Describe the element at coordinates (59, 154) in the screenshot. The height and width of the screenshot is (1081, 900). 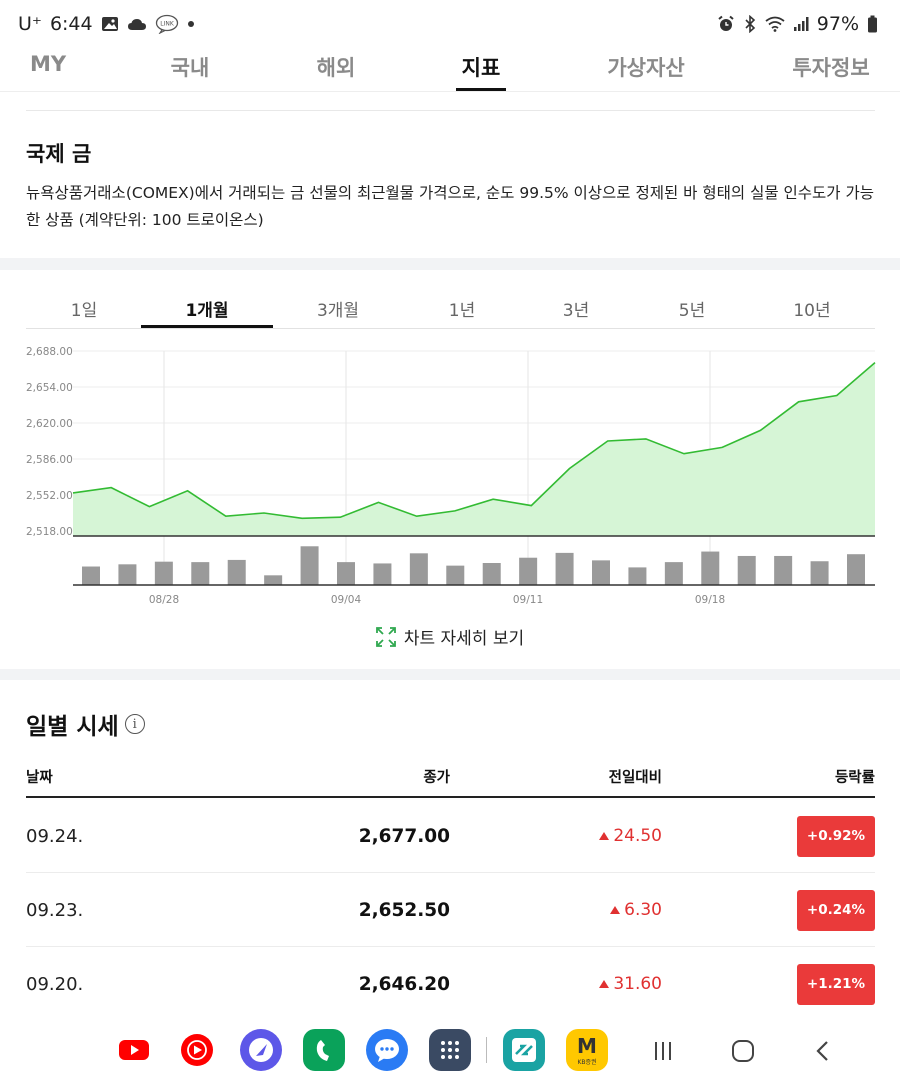
I see `indicator-title: 국제 금` at that location.